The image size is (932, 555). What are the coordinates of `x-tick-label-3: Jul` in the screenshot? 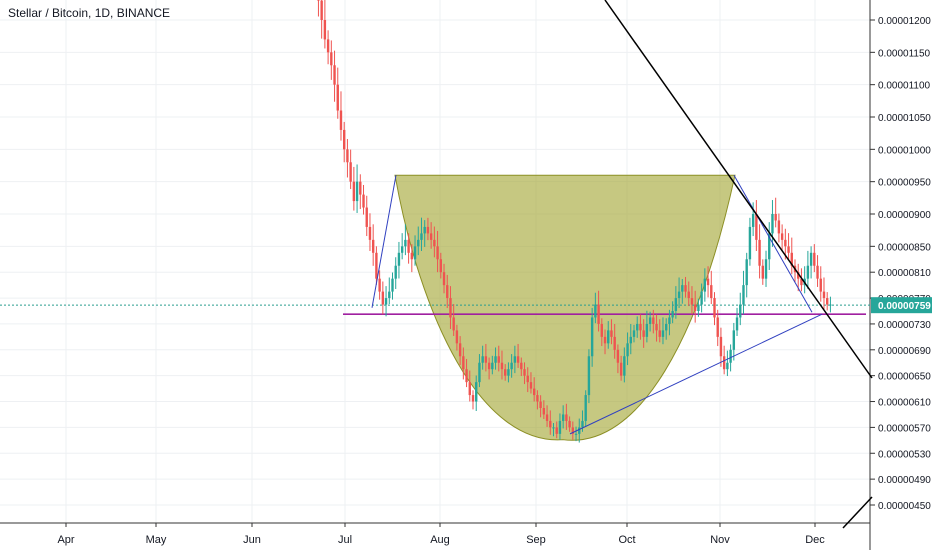 It's located at (345, 540).